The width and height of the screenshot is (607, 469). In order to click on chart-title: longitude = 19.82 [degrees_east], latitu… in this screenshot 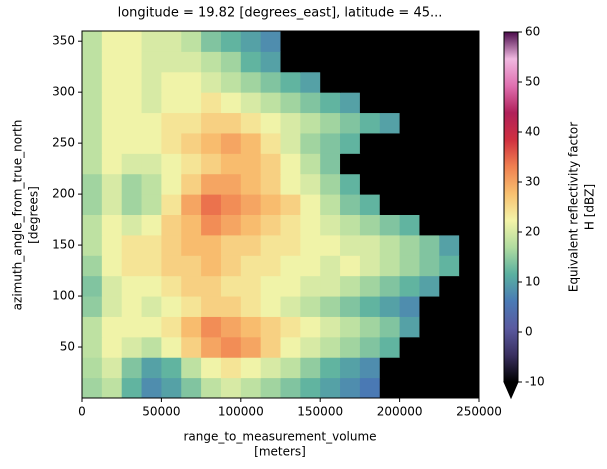, I will do `click(280, 13)`.